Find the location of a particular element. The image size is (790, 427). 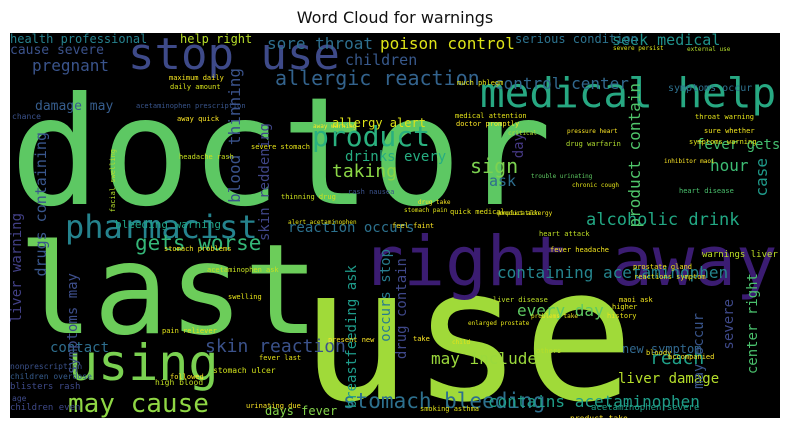

word-medical-attention: medical attention is located at coordinates (491, 116).